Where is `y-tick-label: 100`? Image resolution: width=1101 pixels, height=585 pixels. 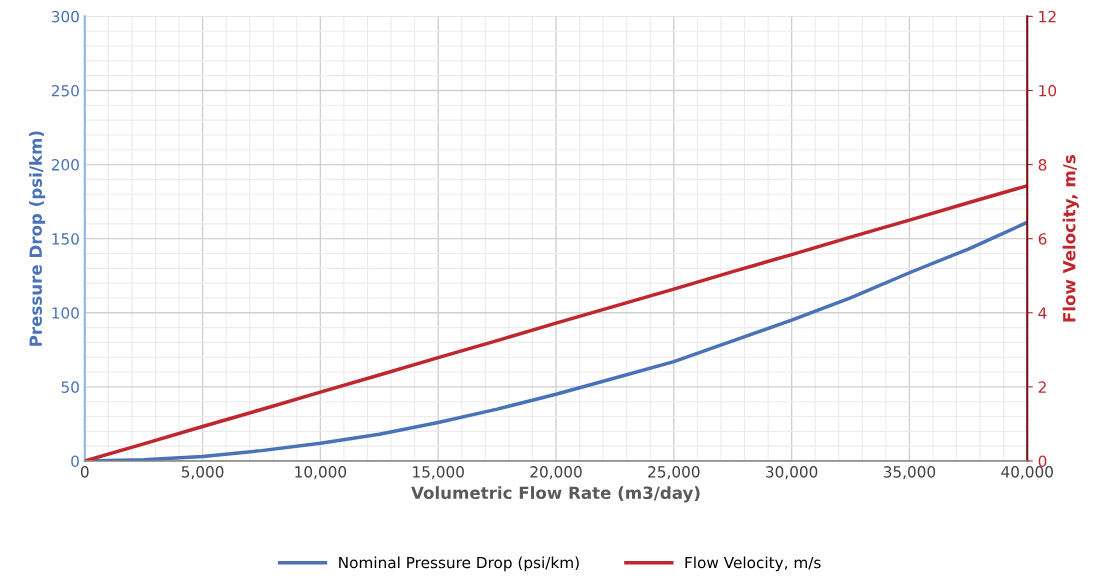 y-tick-label: 100 is located at coordinates (65, 313).